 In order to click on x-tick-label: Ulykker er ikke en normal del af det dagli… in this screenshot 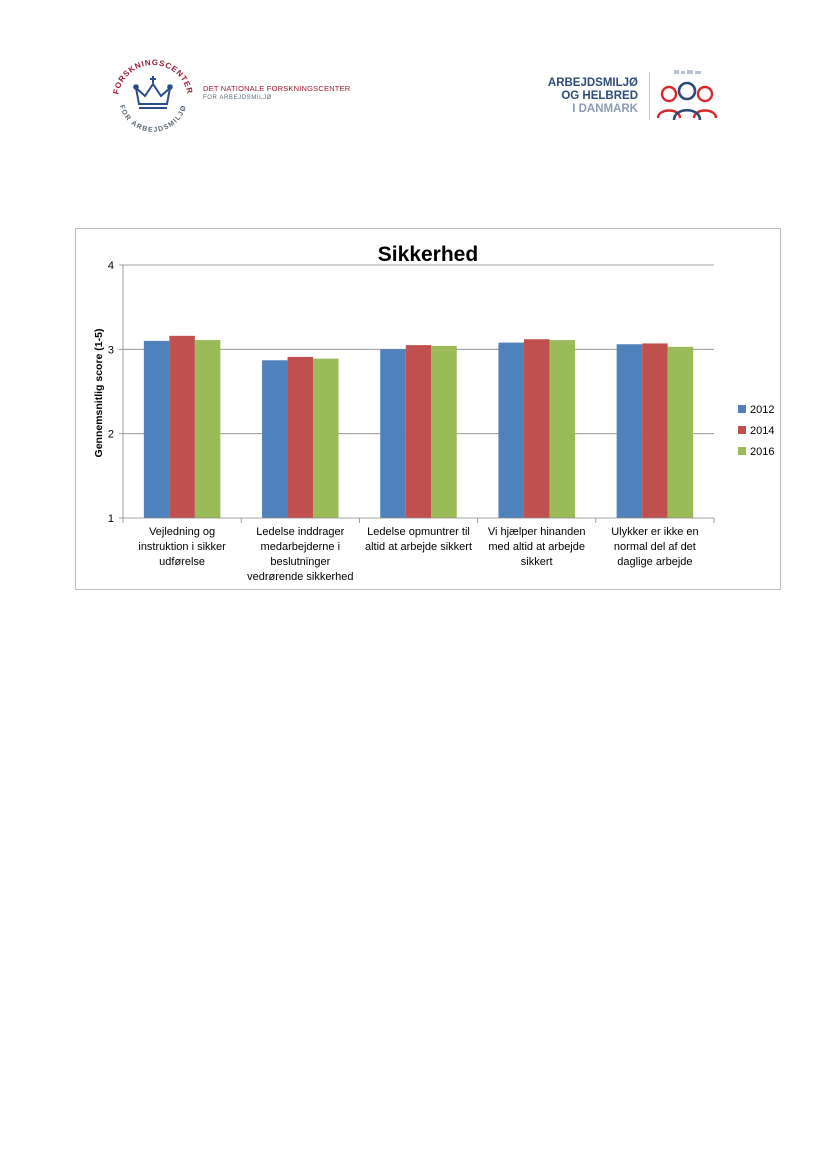, I will do `click(654, 547)`.